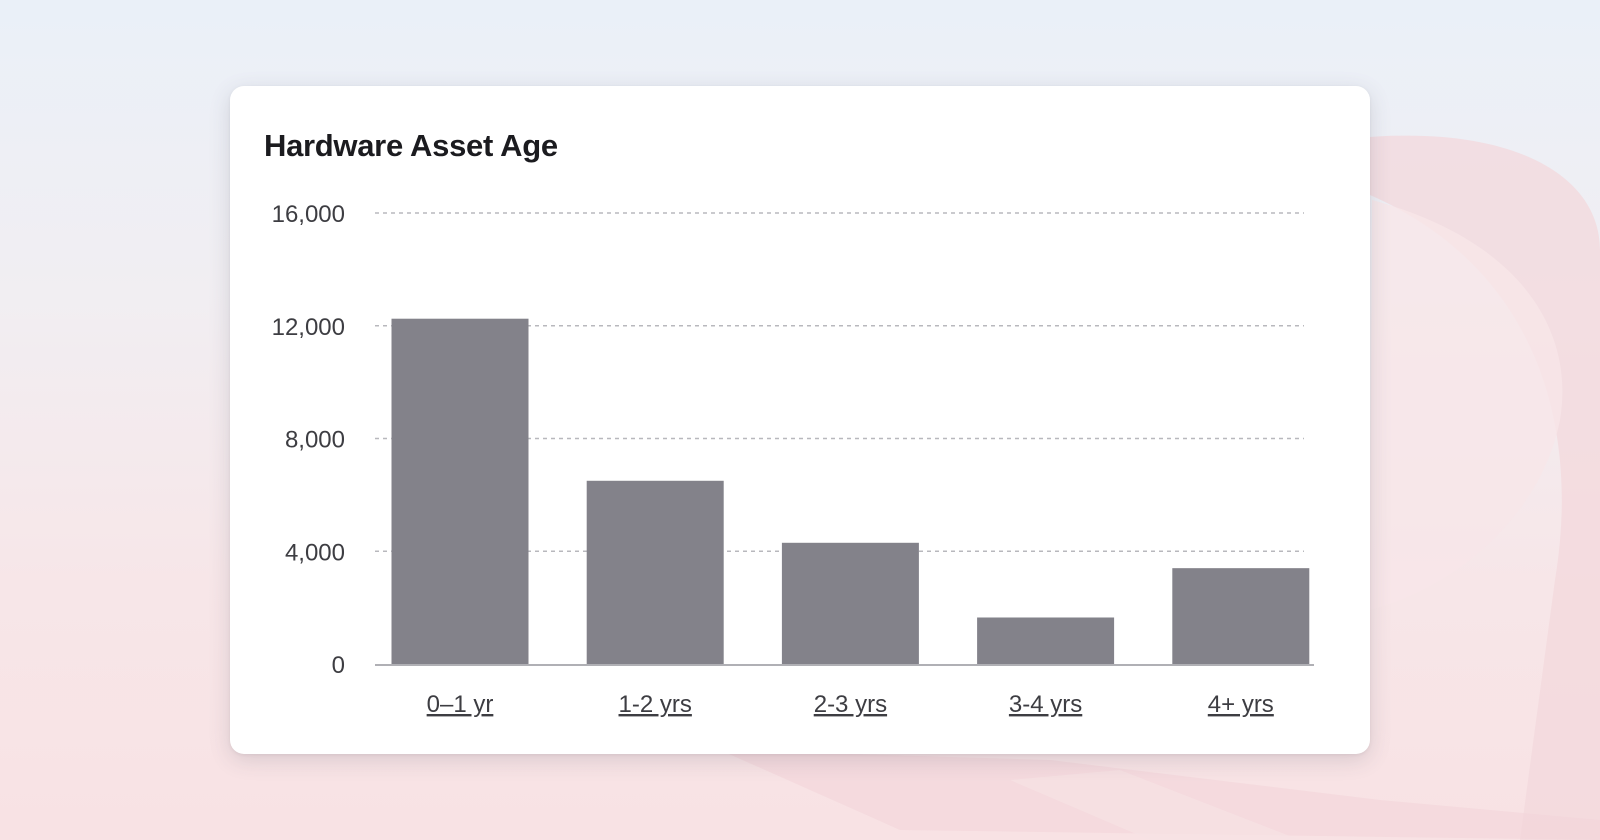 This screenshot has width=1600, height=840. I want to click on x-category-labels: 0–1 yr 1-2 yrs 2-3 yrs 3-4 yrs 4+ yrs, so click(850, 704).